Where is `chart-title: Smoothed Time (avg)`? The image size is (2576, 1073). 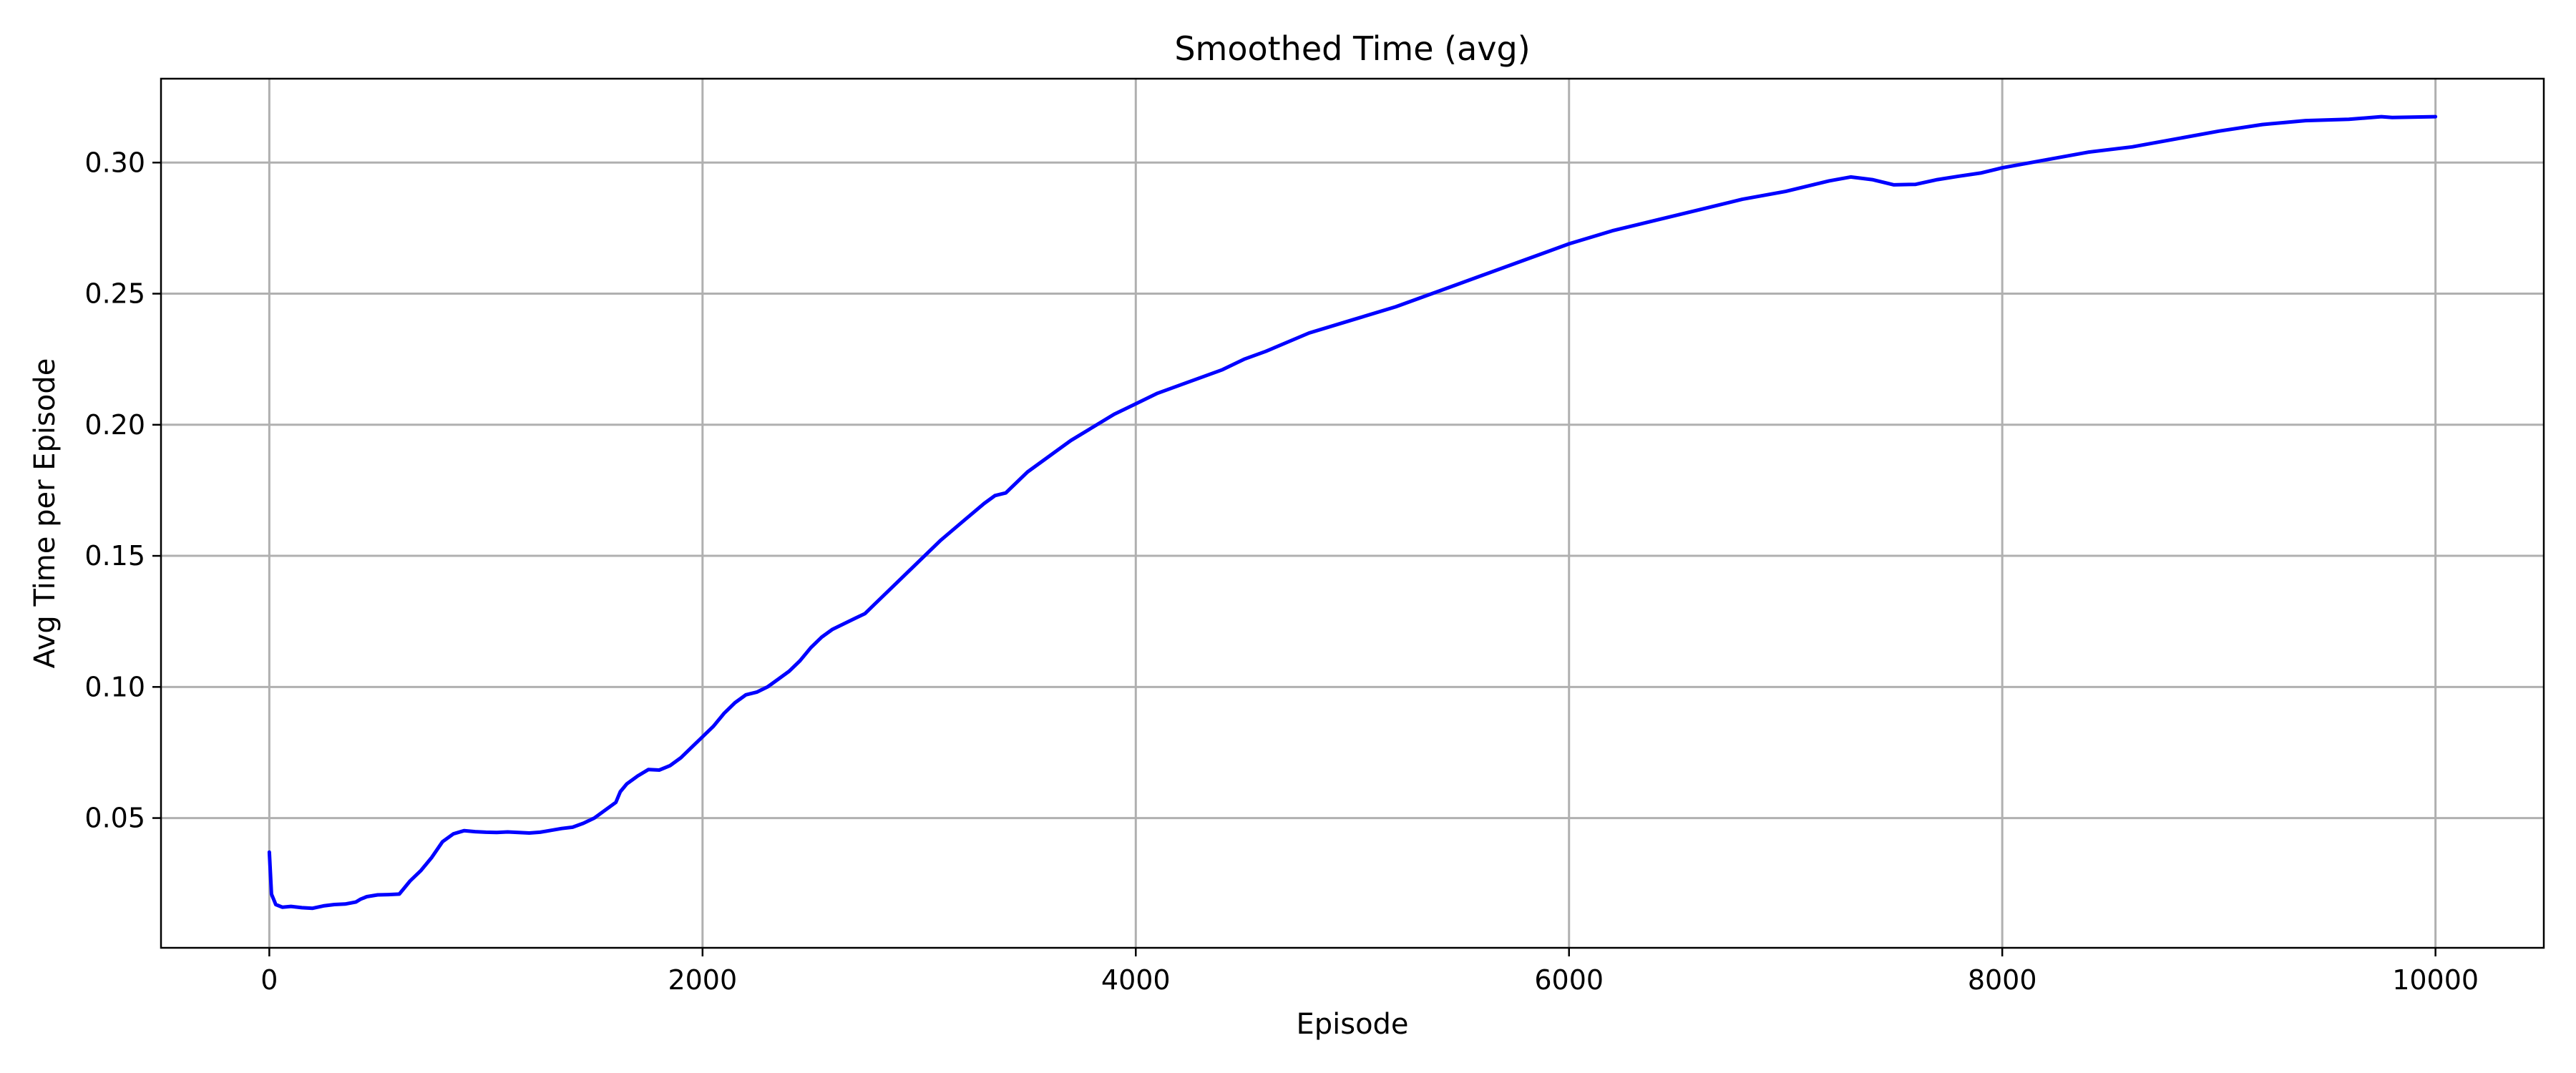 chart-title: Smoothed Time (avg) is located at coordinates (1352, 48).